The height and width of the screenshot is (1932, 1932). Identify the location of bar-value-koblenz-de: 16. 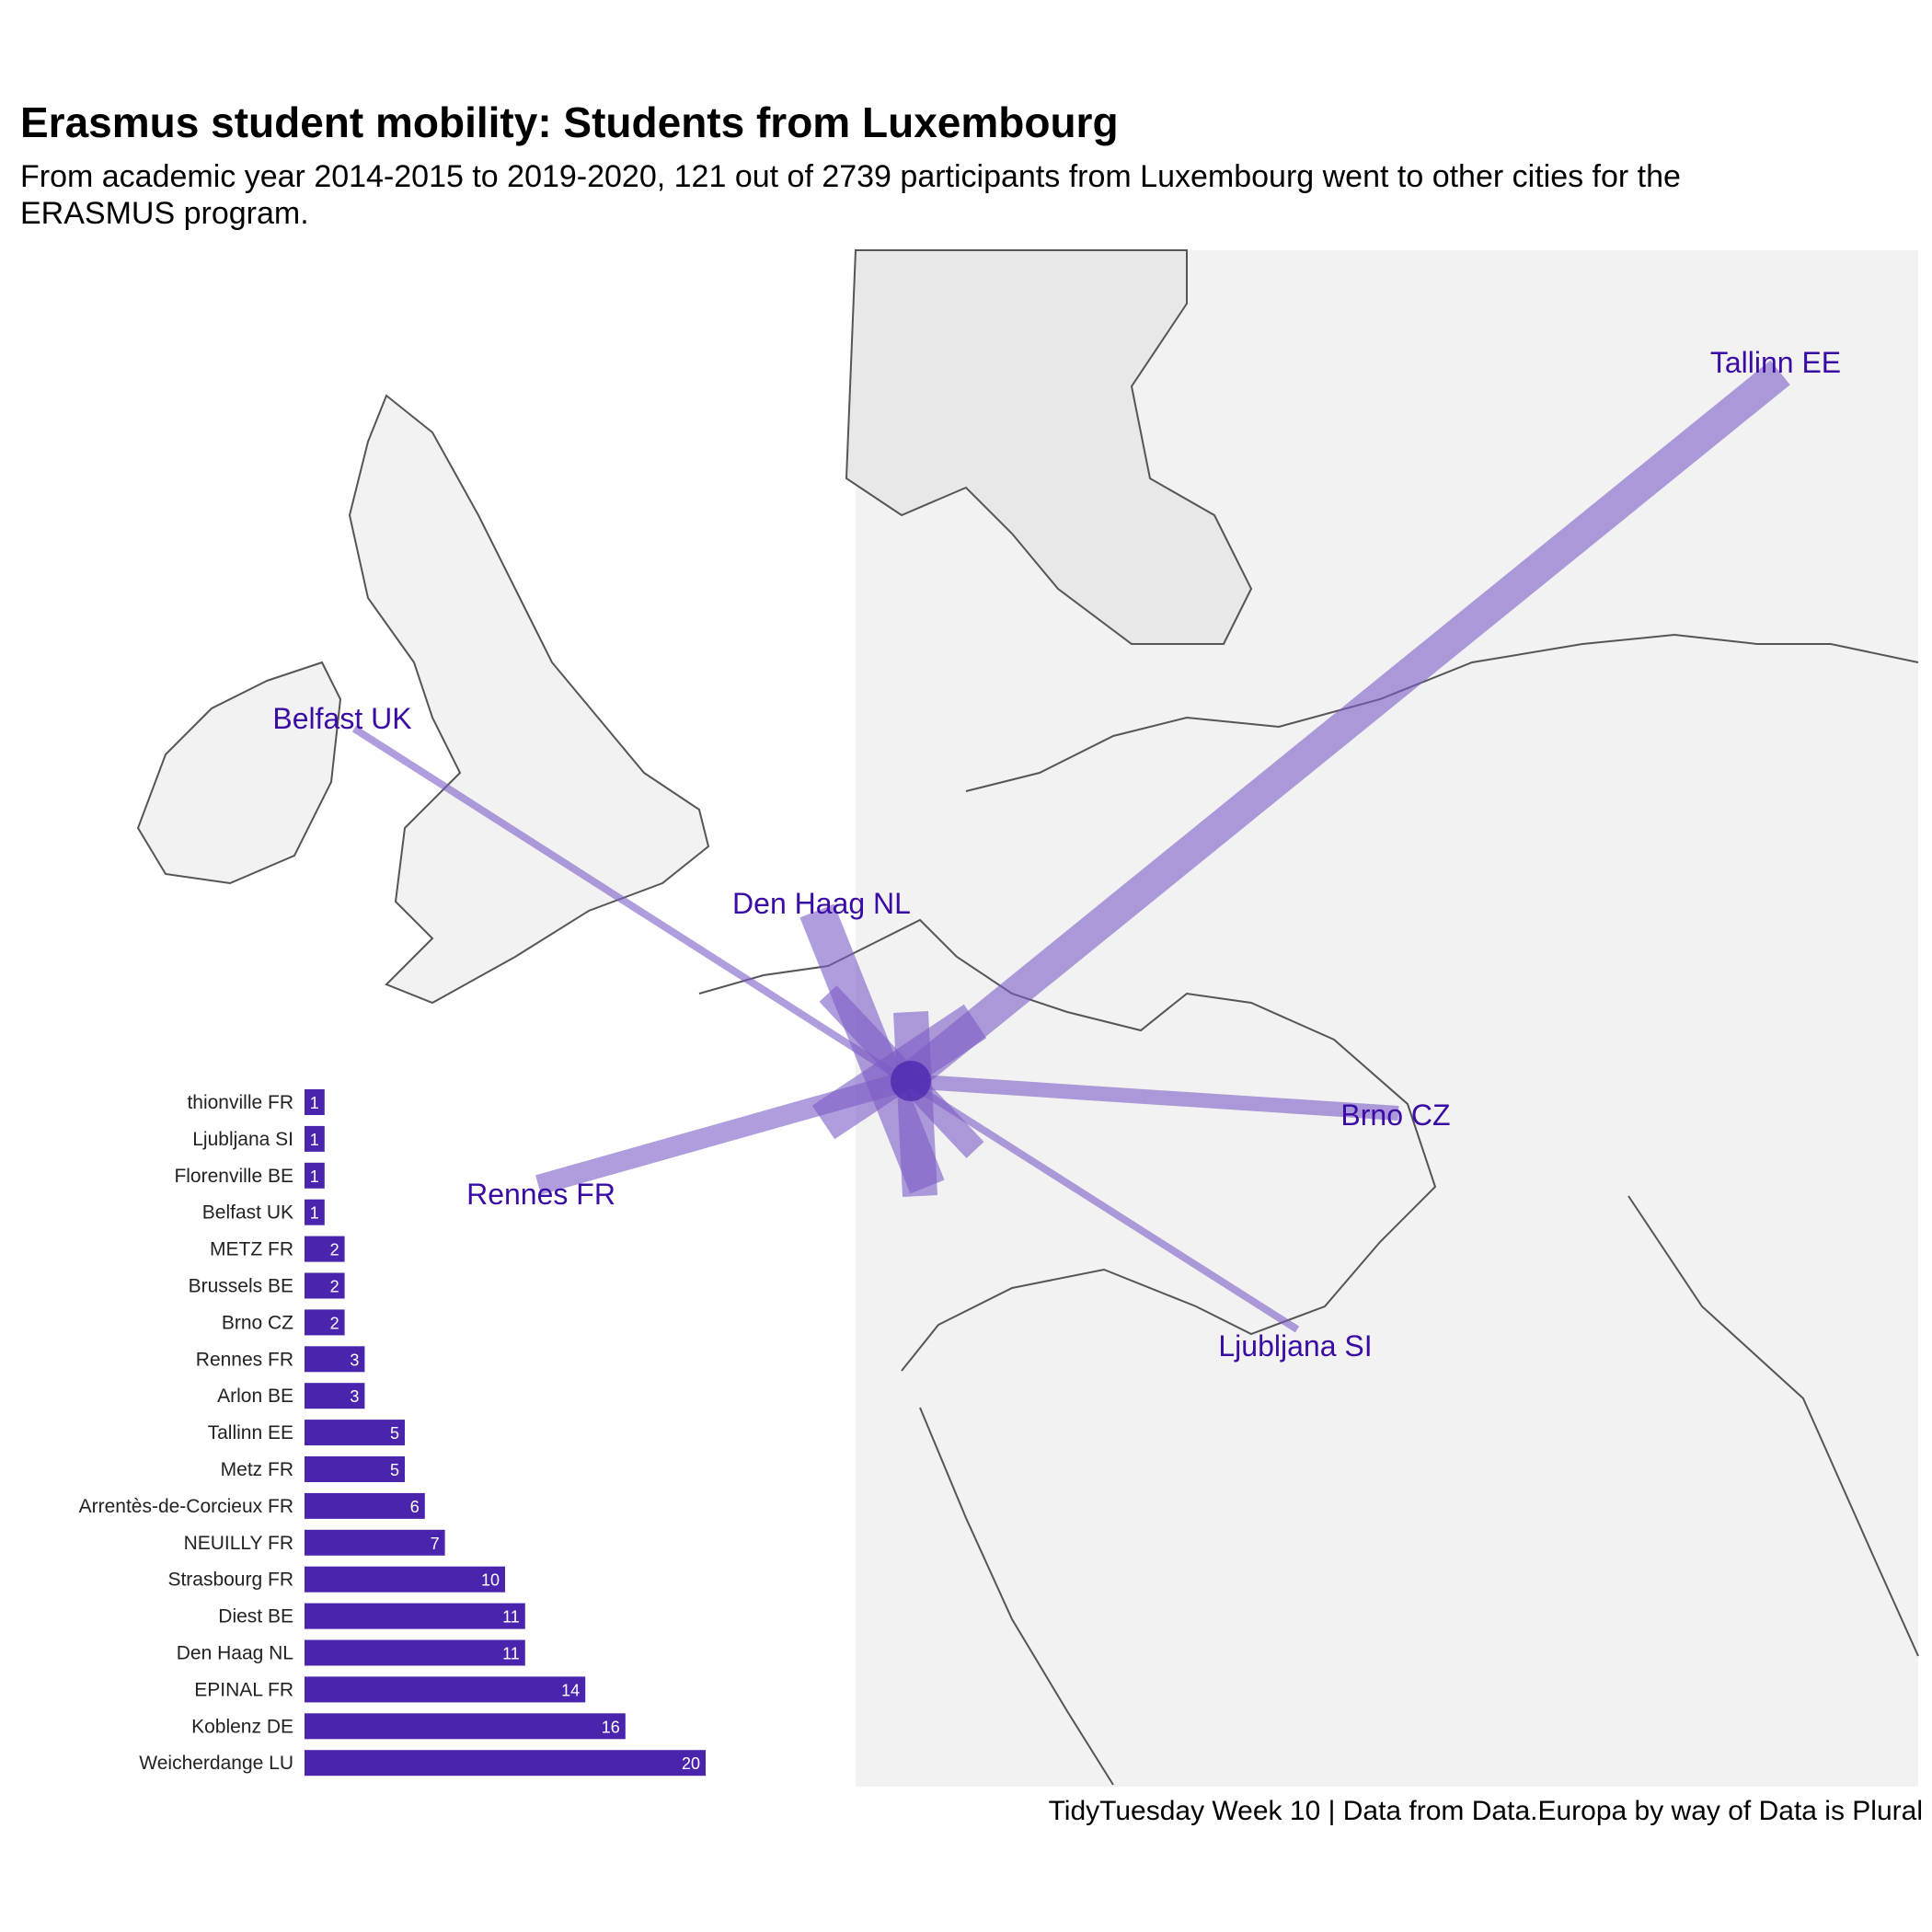
(611, 1727).